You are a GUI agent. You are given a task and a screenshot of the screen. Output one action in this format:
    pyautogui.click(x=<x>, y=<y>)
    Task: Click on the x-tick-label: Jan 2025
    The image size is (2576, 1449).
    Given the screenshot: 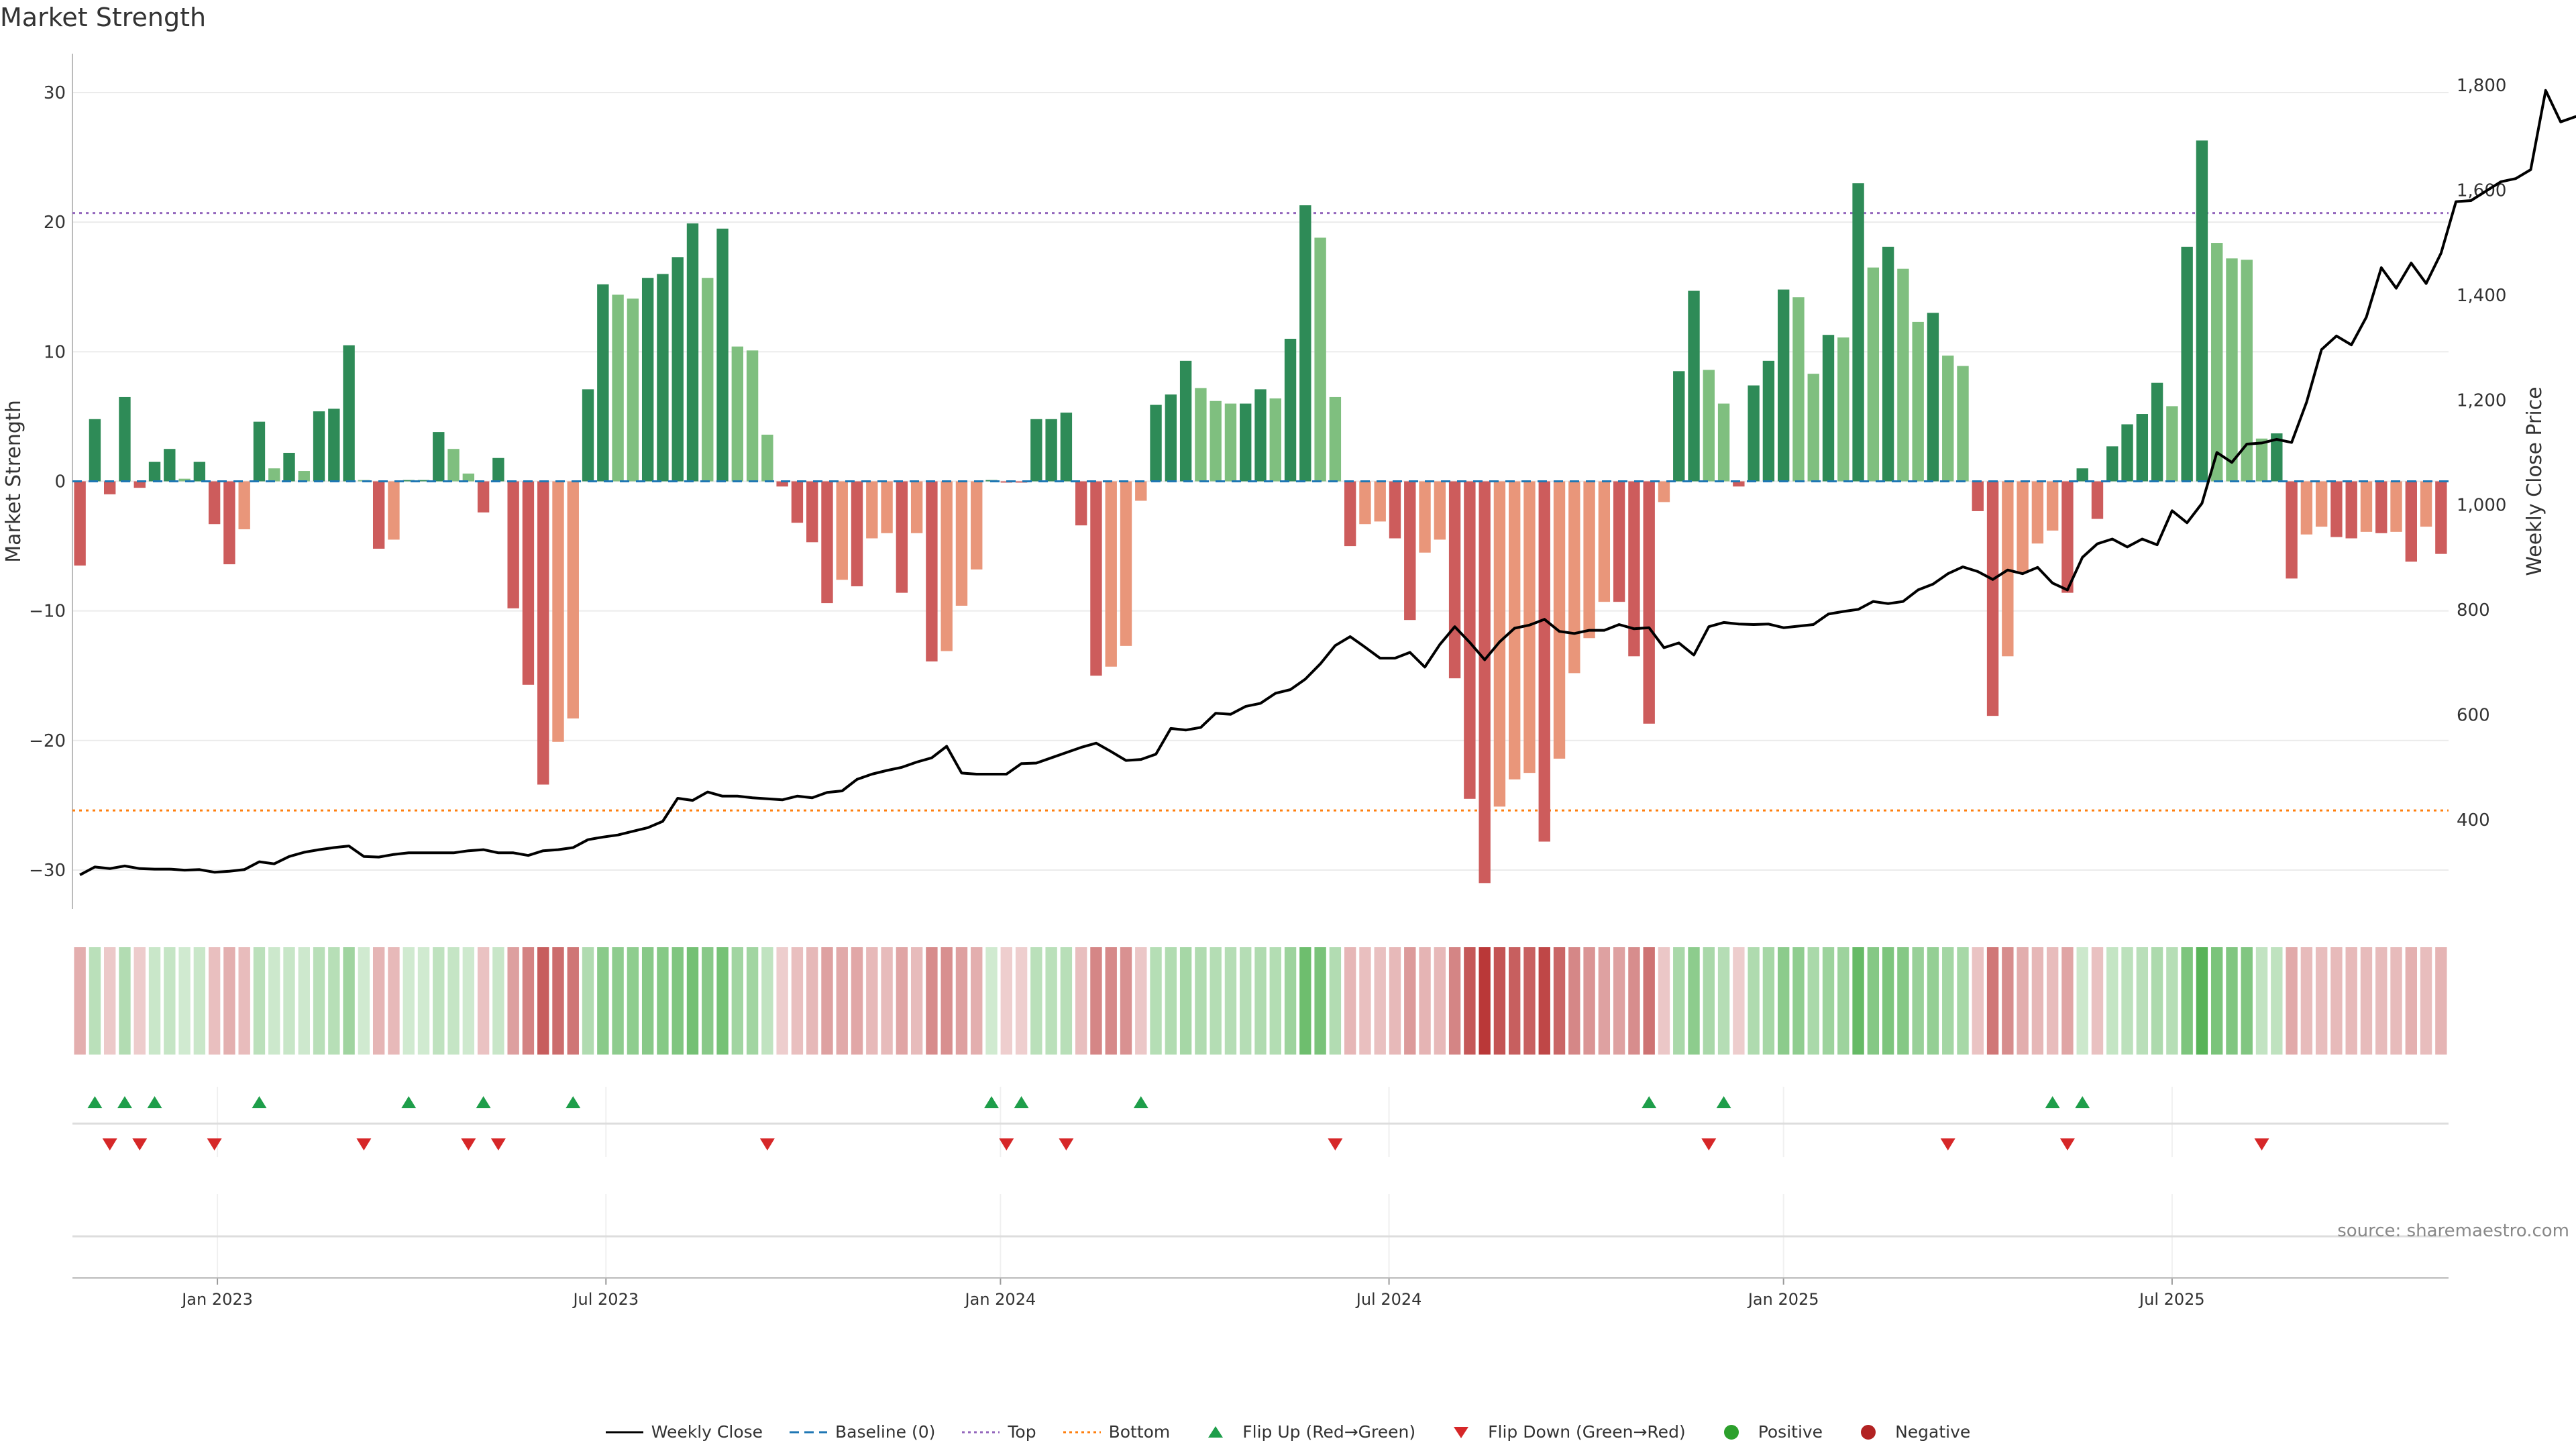 What is the action you would take?
    pyautogui.click(x=1783, y=1299)
    